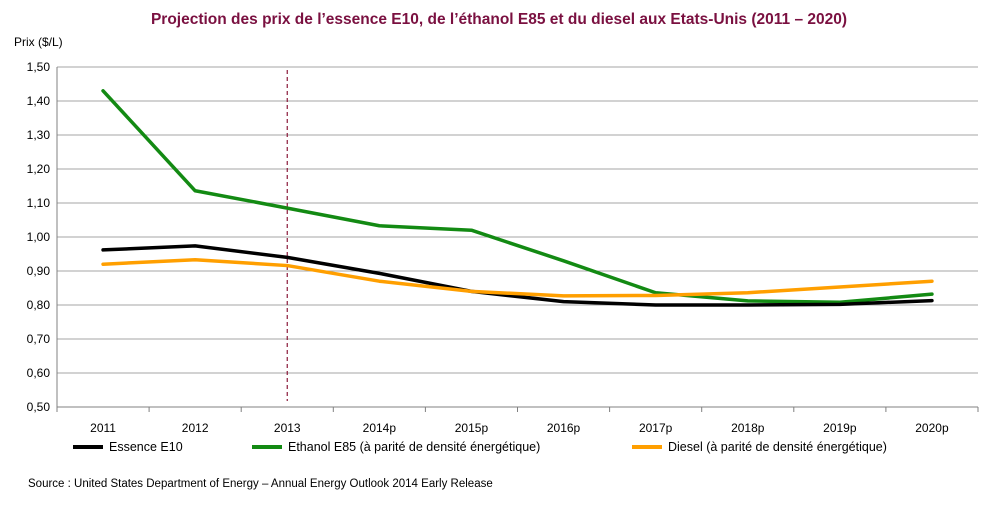  What do you see at coordinates (564, 428) in the screenshot?
I see `x-tick-label: 2016p` at bounding box center [564, 428].